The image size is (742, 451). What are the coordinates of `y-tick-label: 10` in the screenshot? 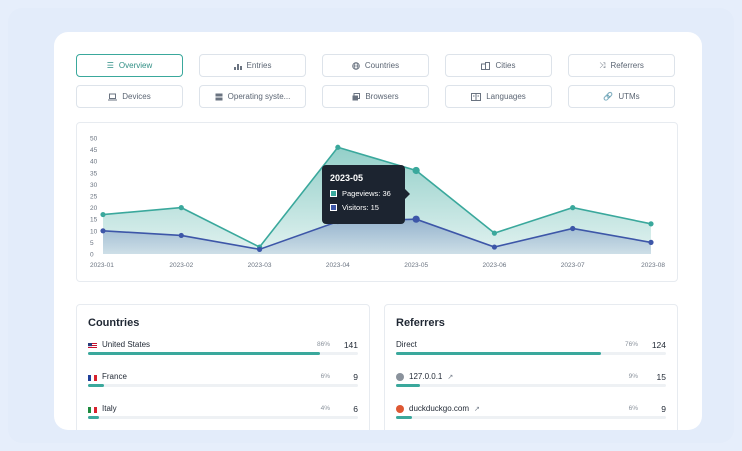 It's located at (94, 231).